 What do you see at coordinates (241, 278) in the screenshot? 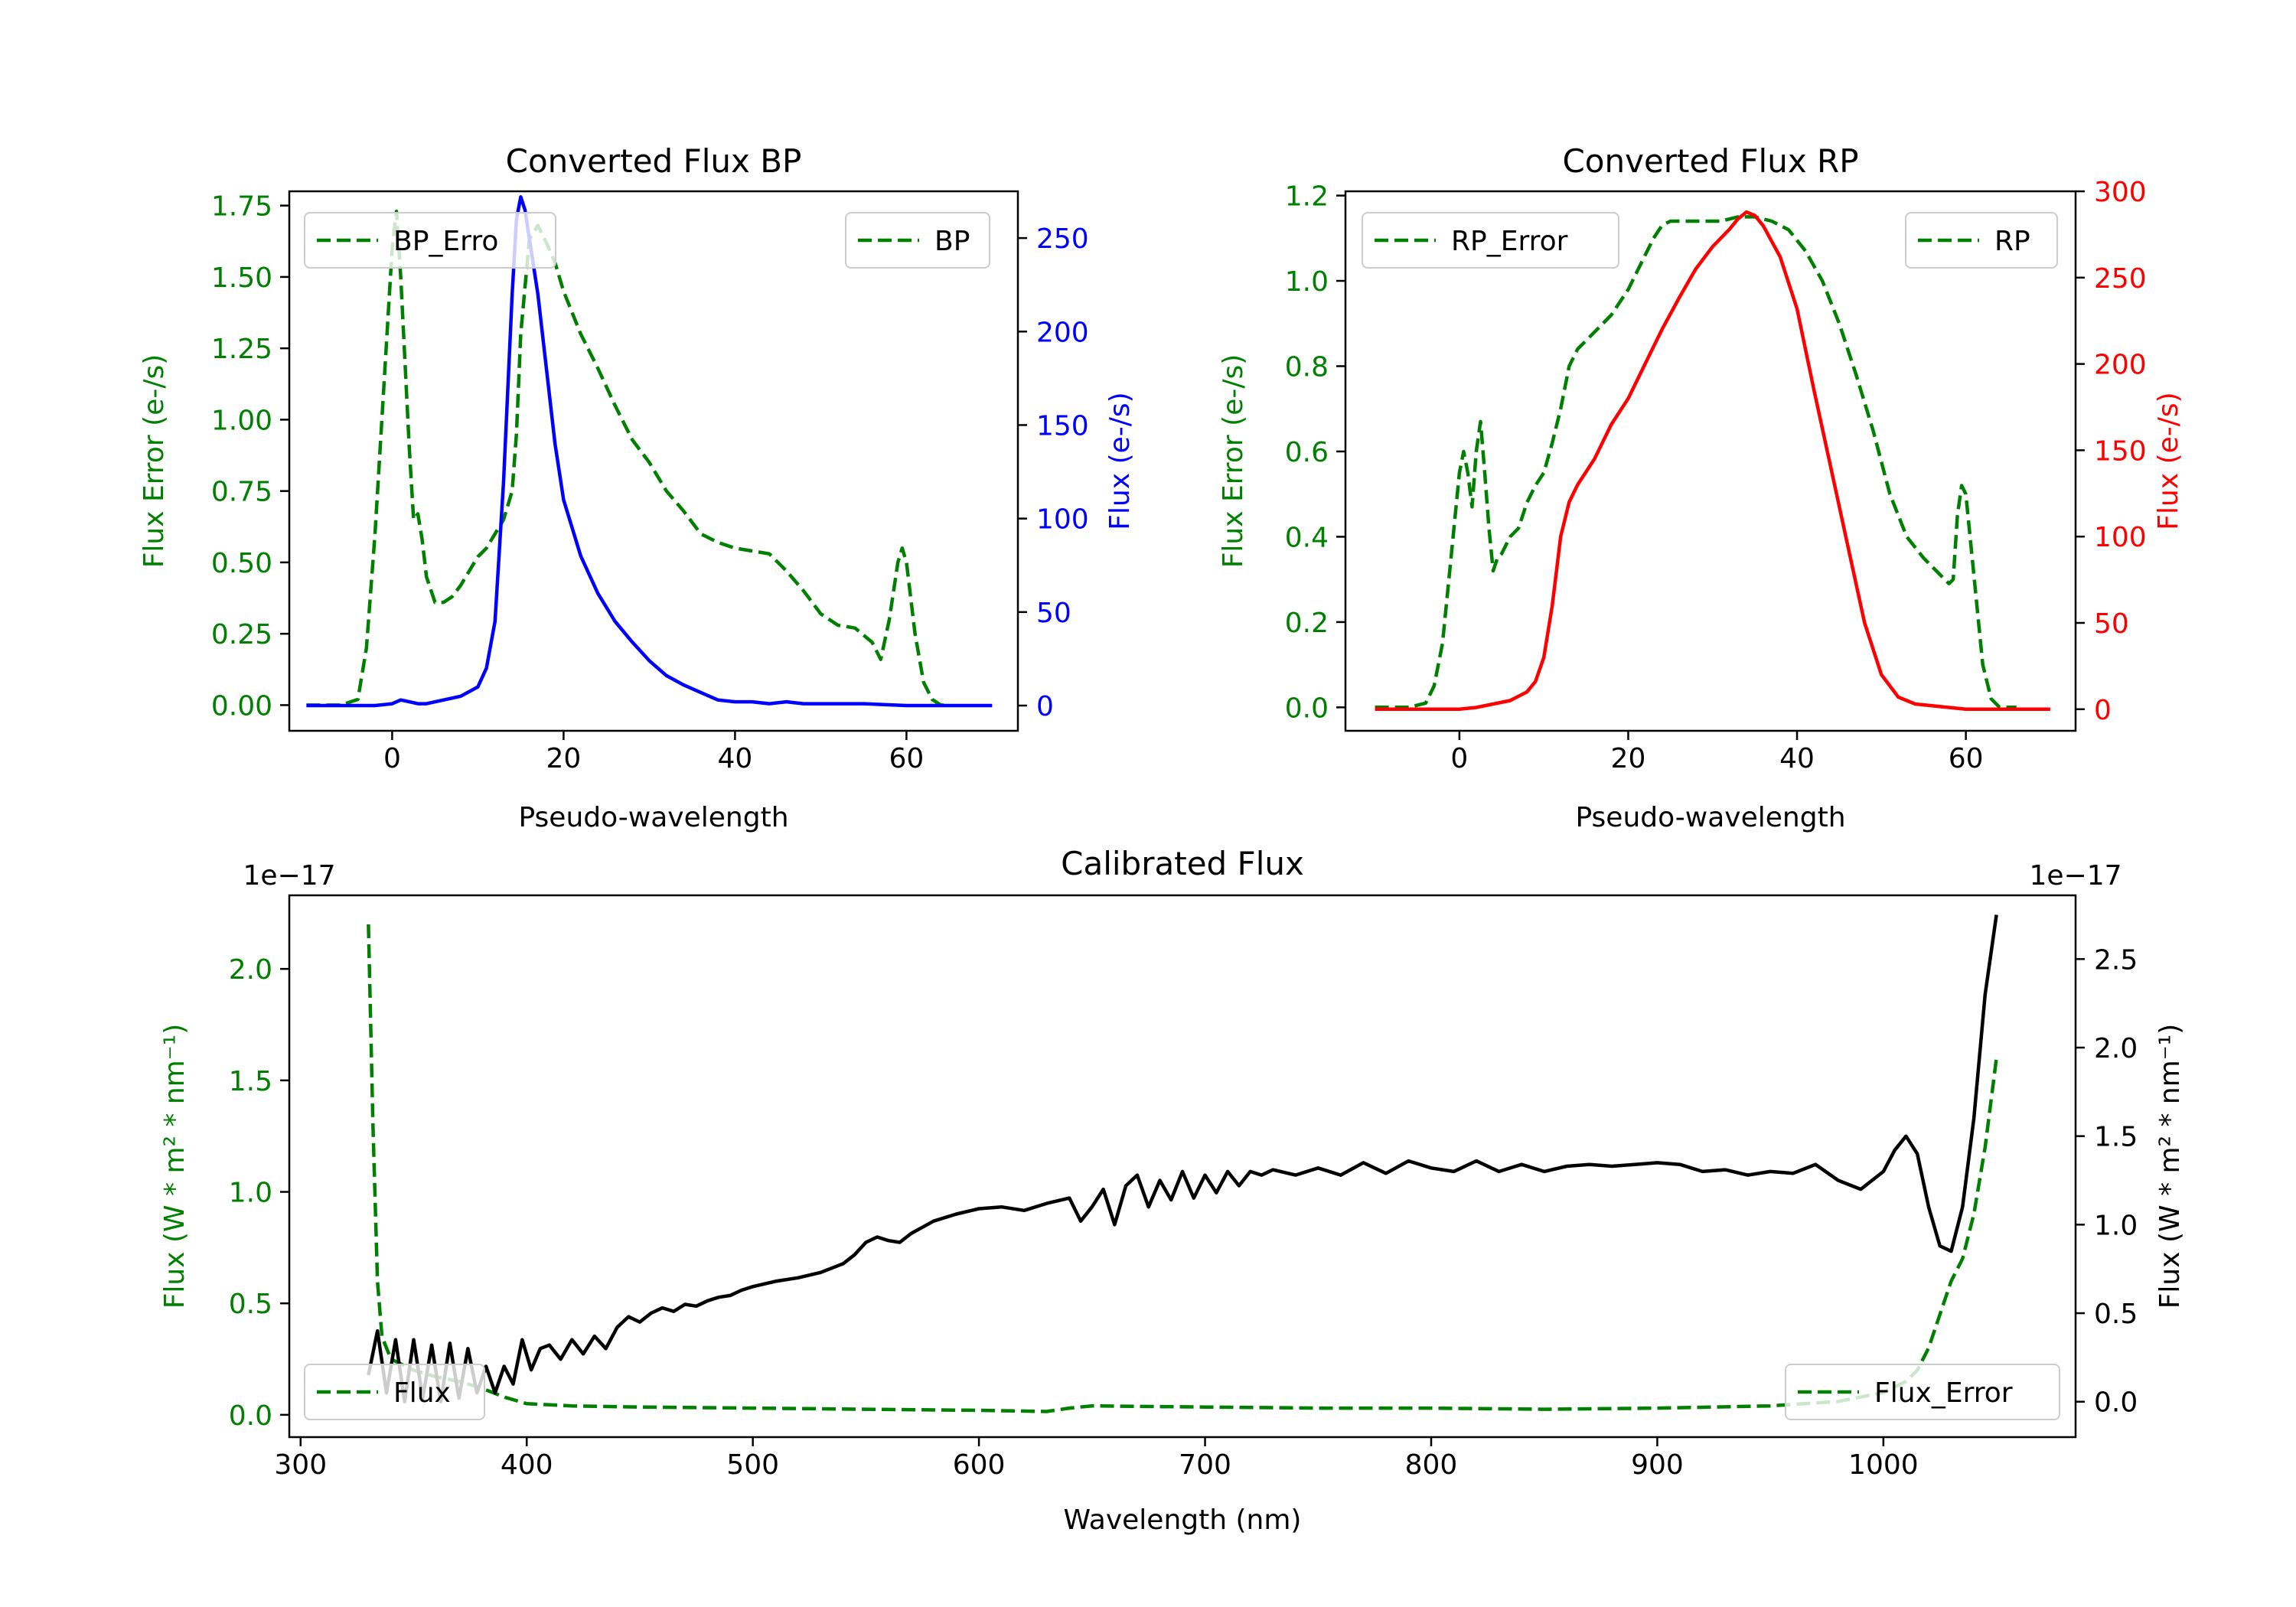
I see `left-tick-label: 1.50` at bounding box center [241, 278].